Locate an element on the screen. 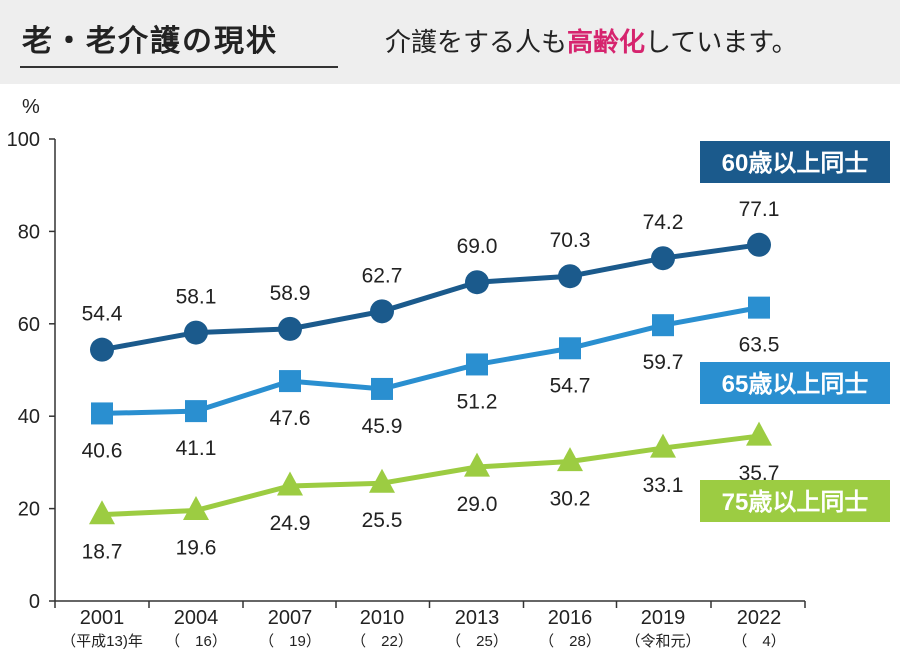  data-label: 33.1 is located at coordinates (663, 485).